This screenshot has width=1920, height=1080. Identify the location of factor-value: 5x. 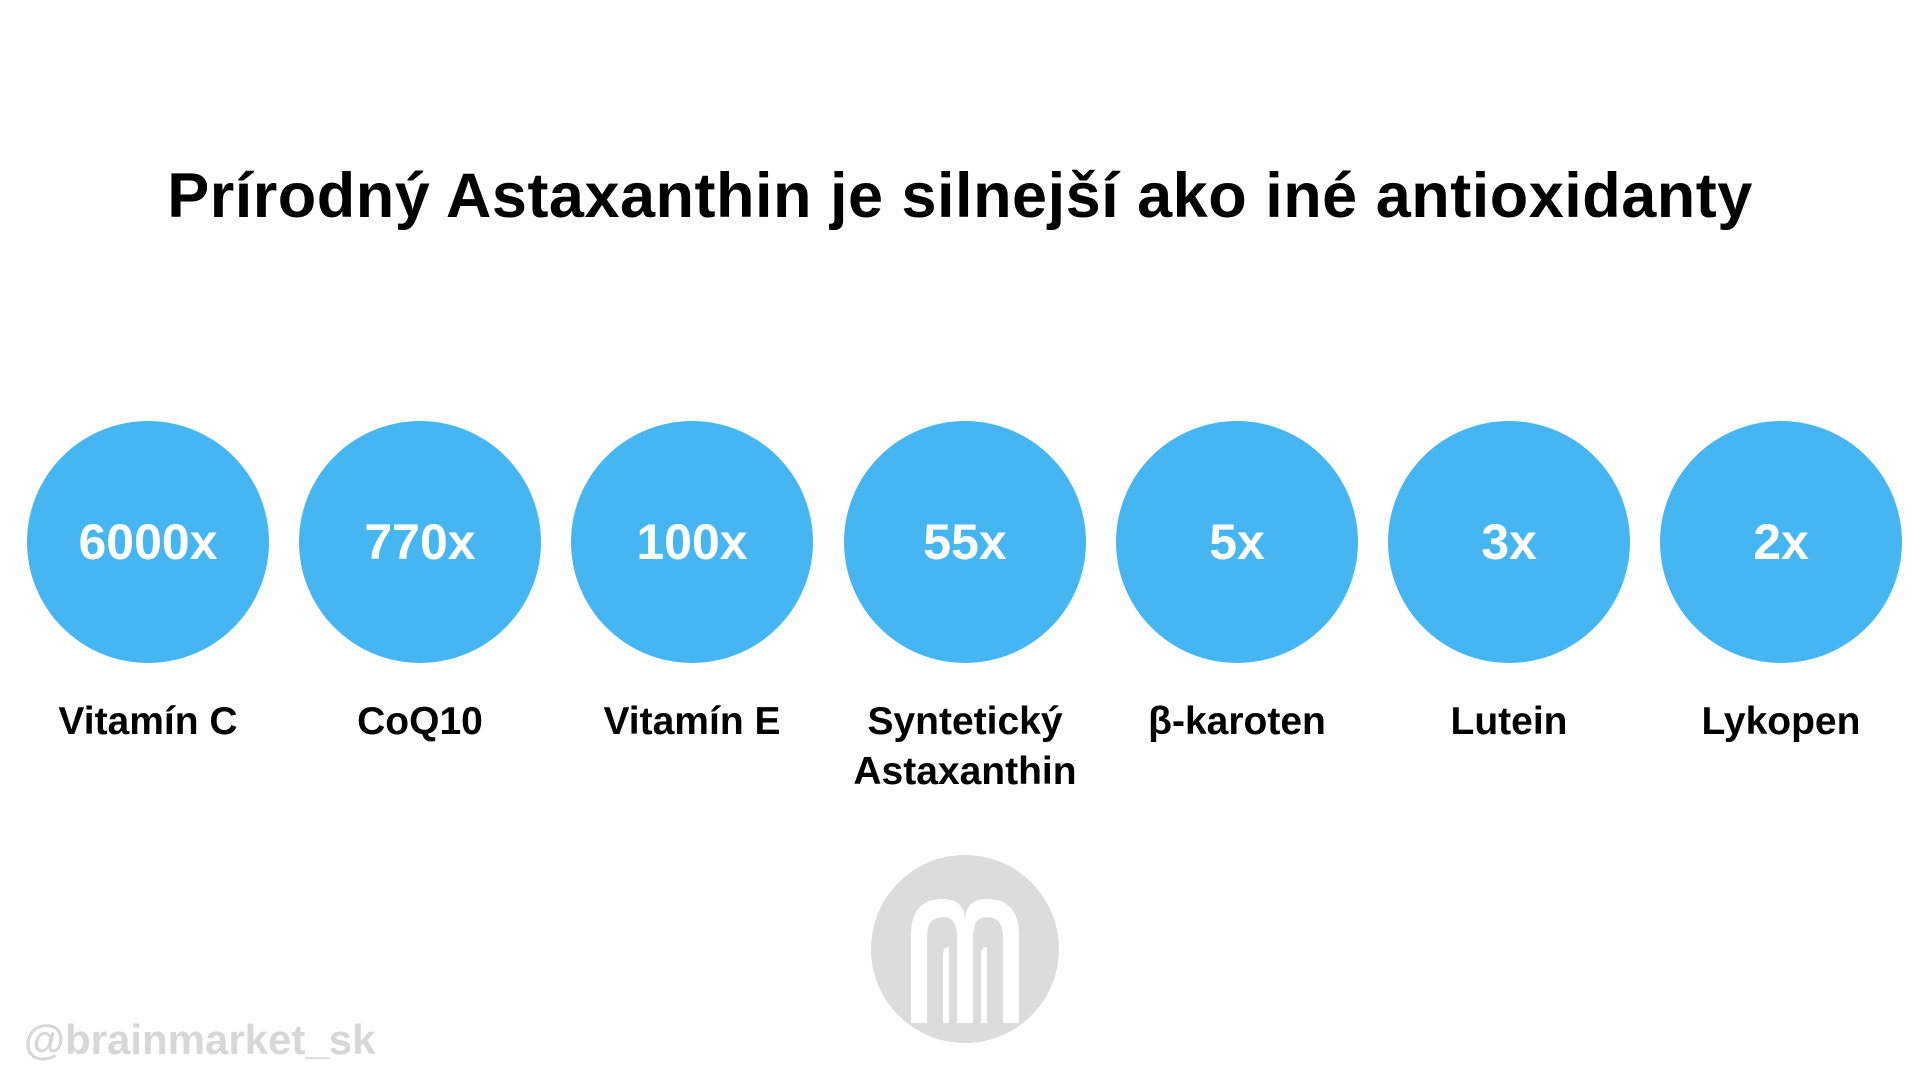
(1237, 542).